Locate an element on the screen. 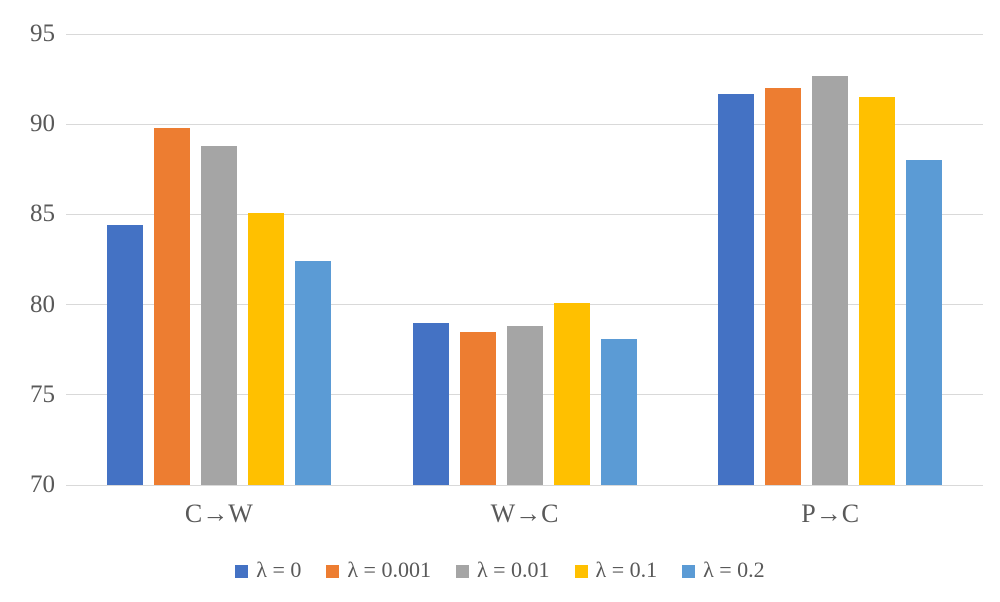  y-tick-label: 80 is located at coordinates (42, 304).